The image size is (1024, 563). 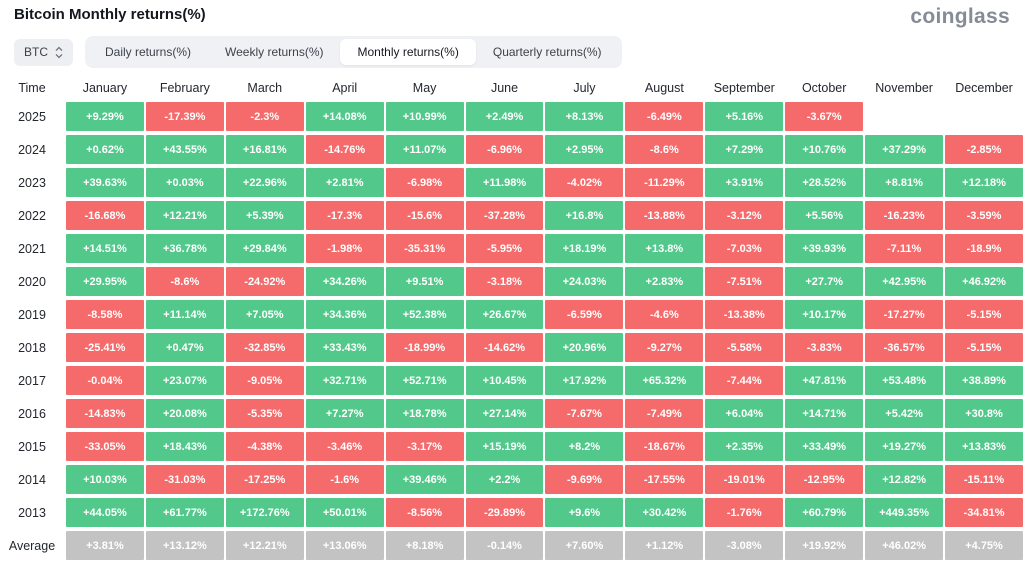 I want to click on return-cell: +52.38%, so click(x=424, y=314).